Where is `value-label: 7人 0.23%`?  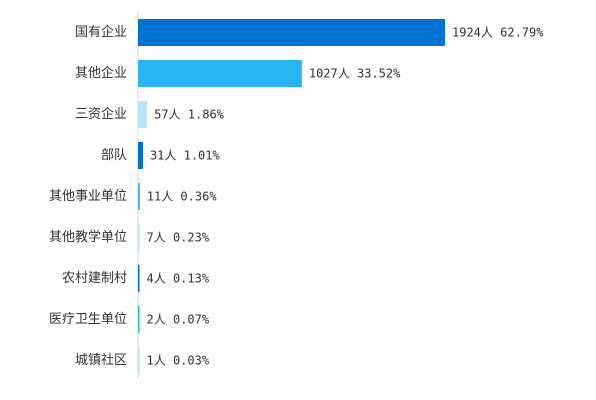
value-label: 7人 0.23% is located at coordinates (178, 238).